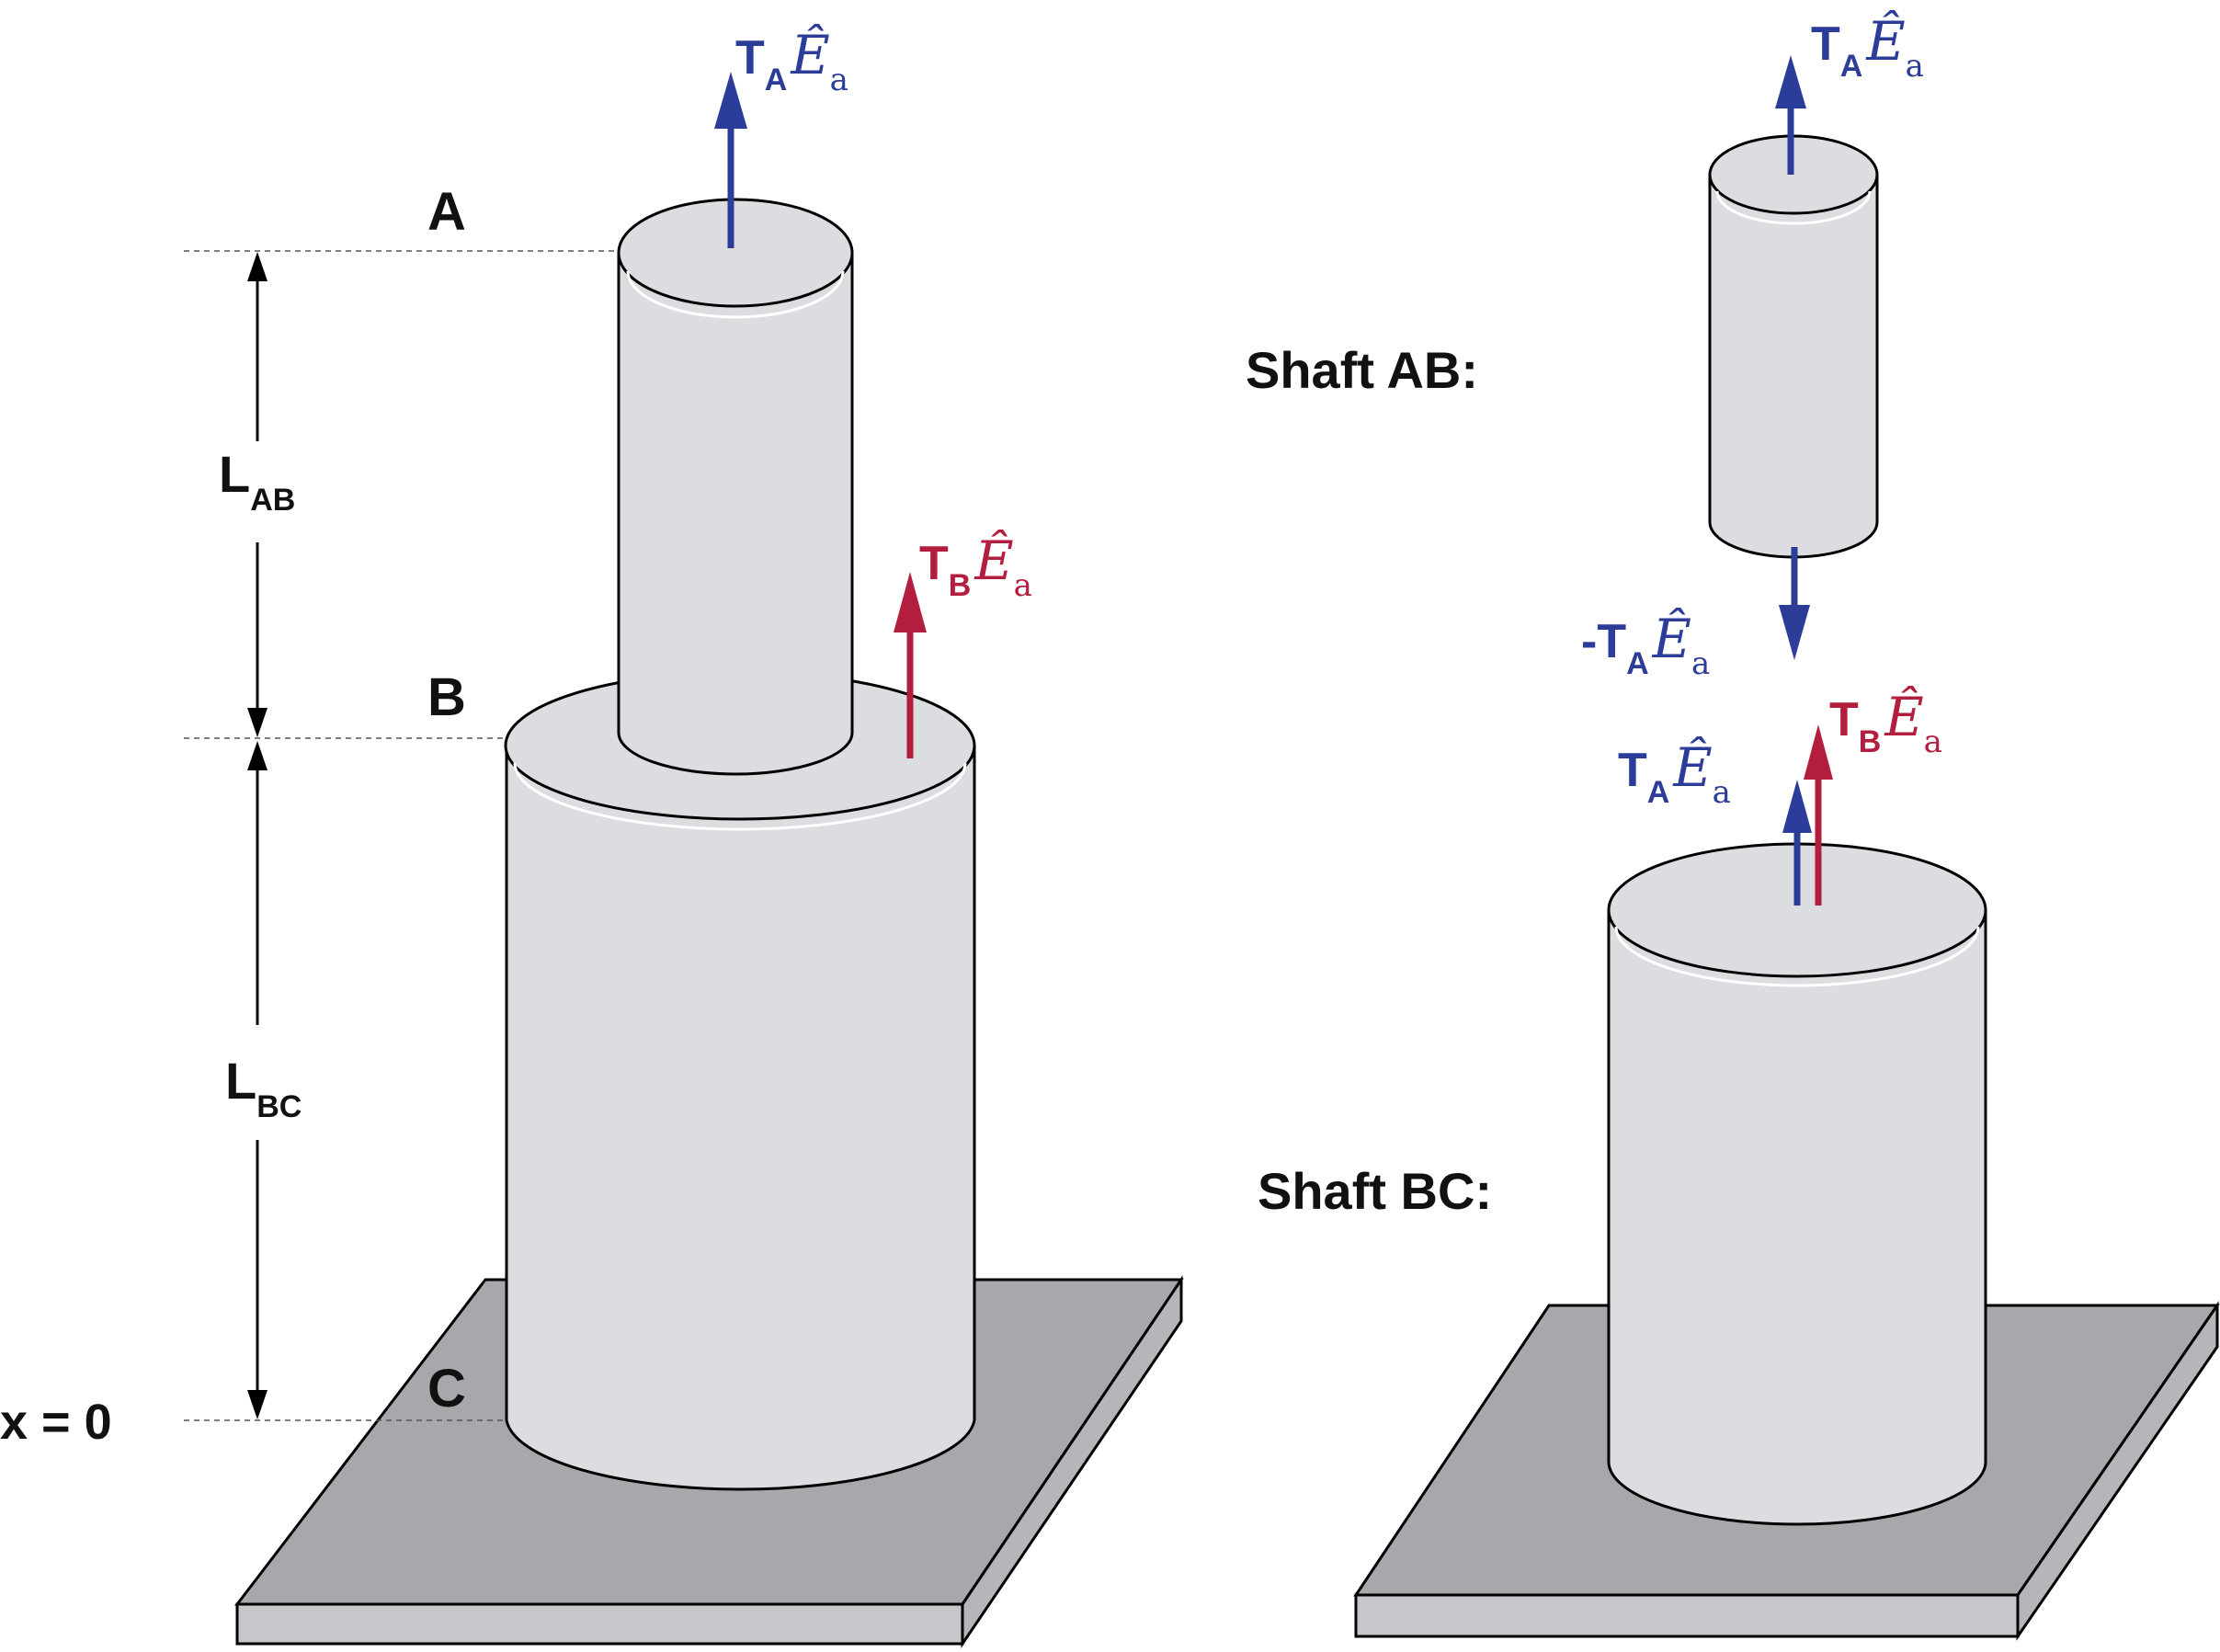  What do you see at coordinates (446, 697) in the screenshot?
I see `point-b-label: B` at bounding box center [446, 697].